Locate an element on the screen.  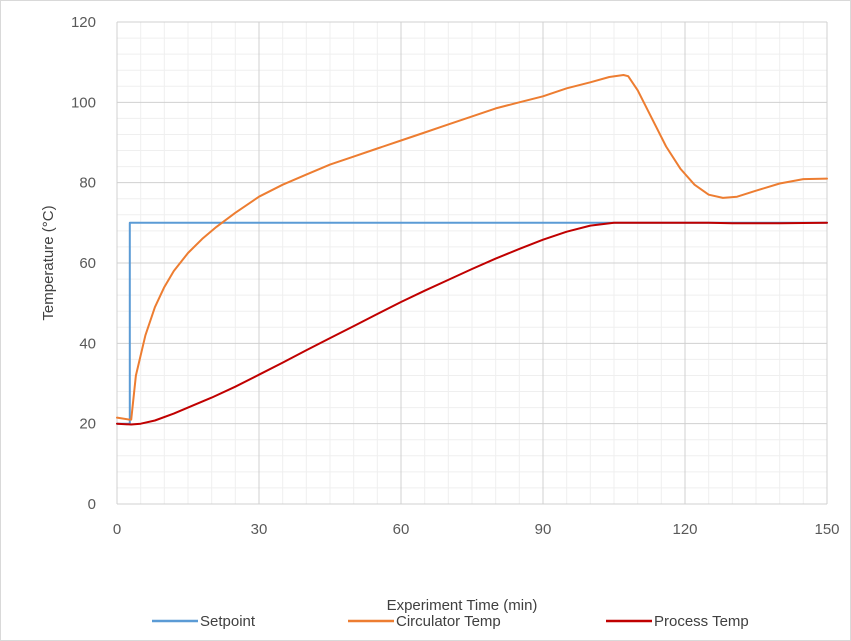
x-tick-label: 120 is located at coordinates (684, 529).